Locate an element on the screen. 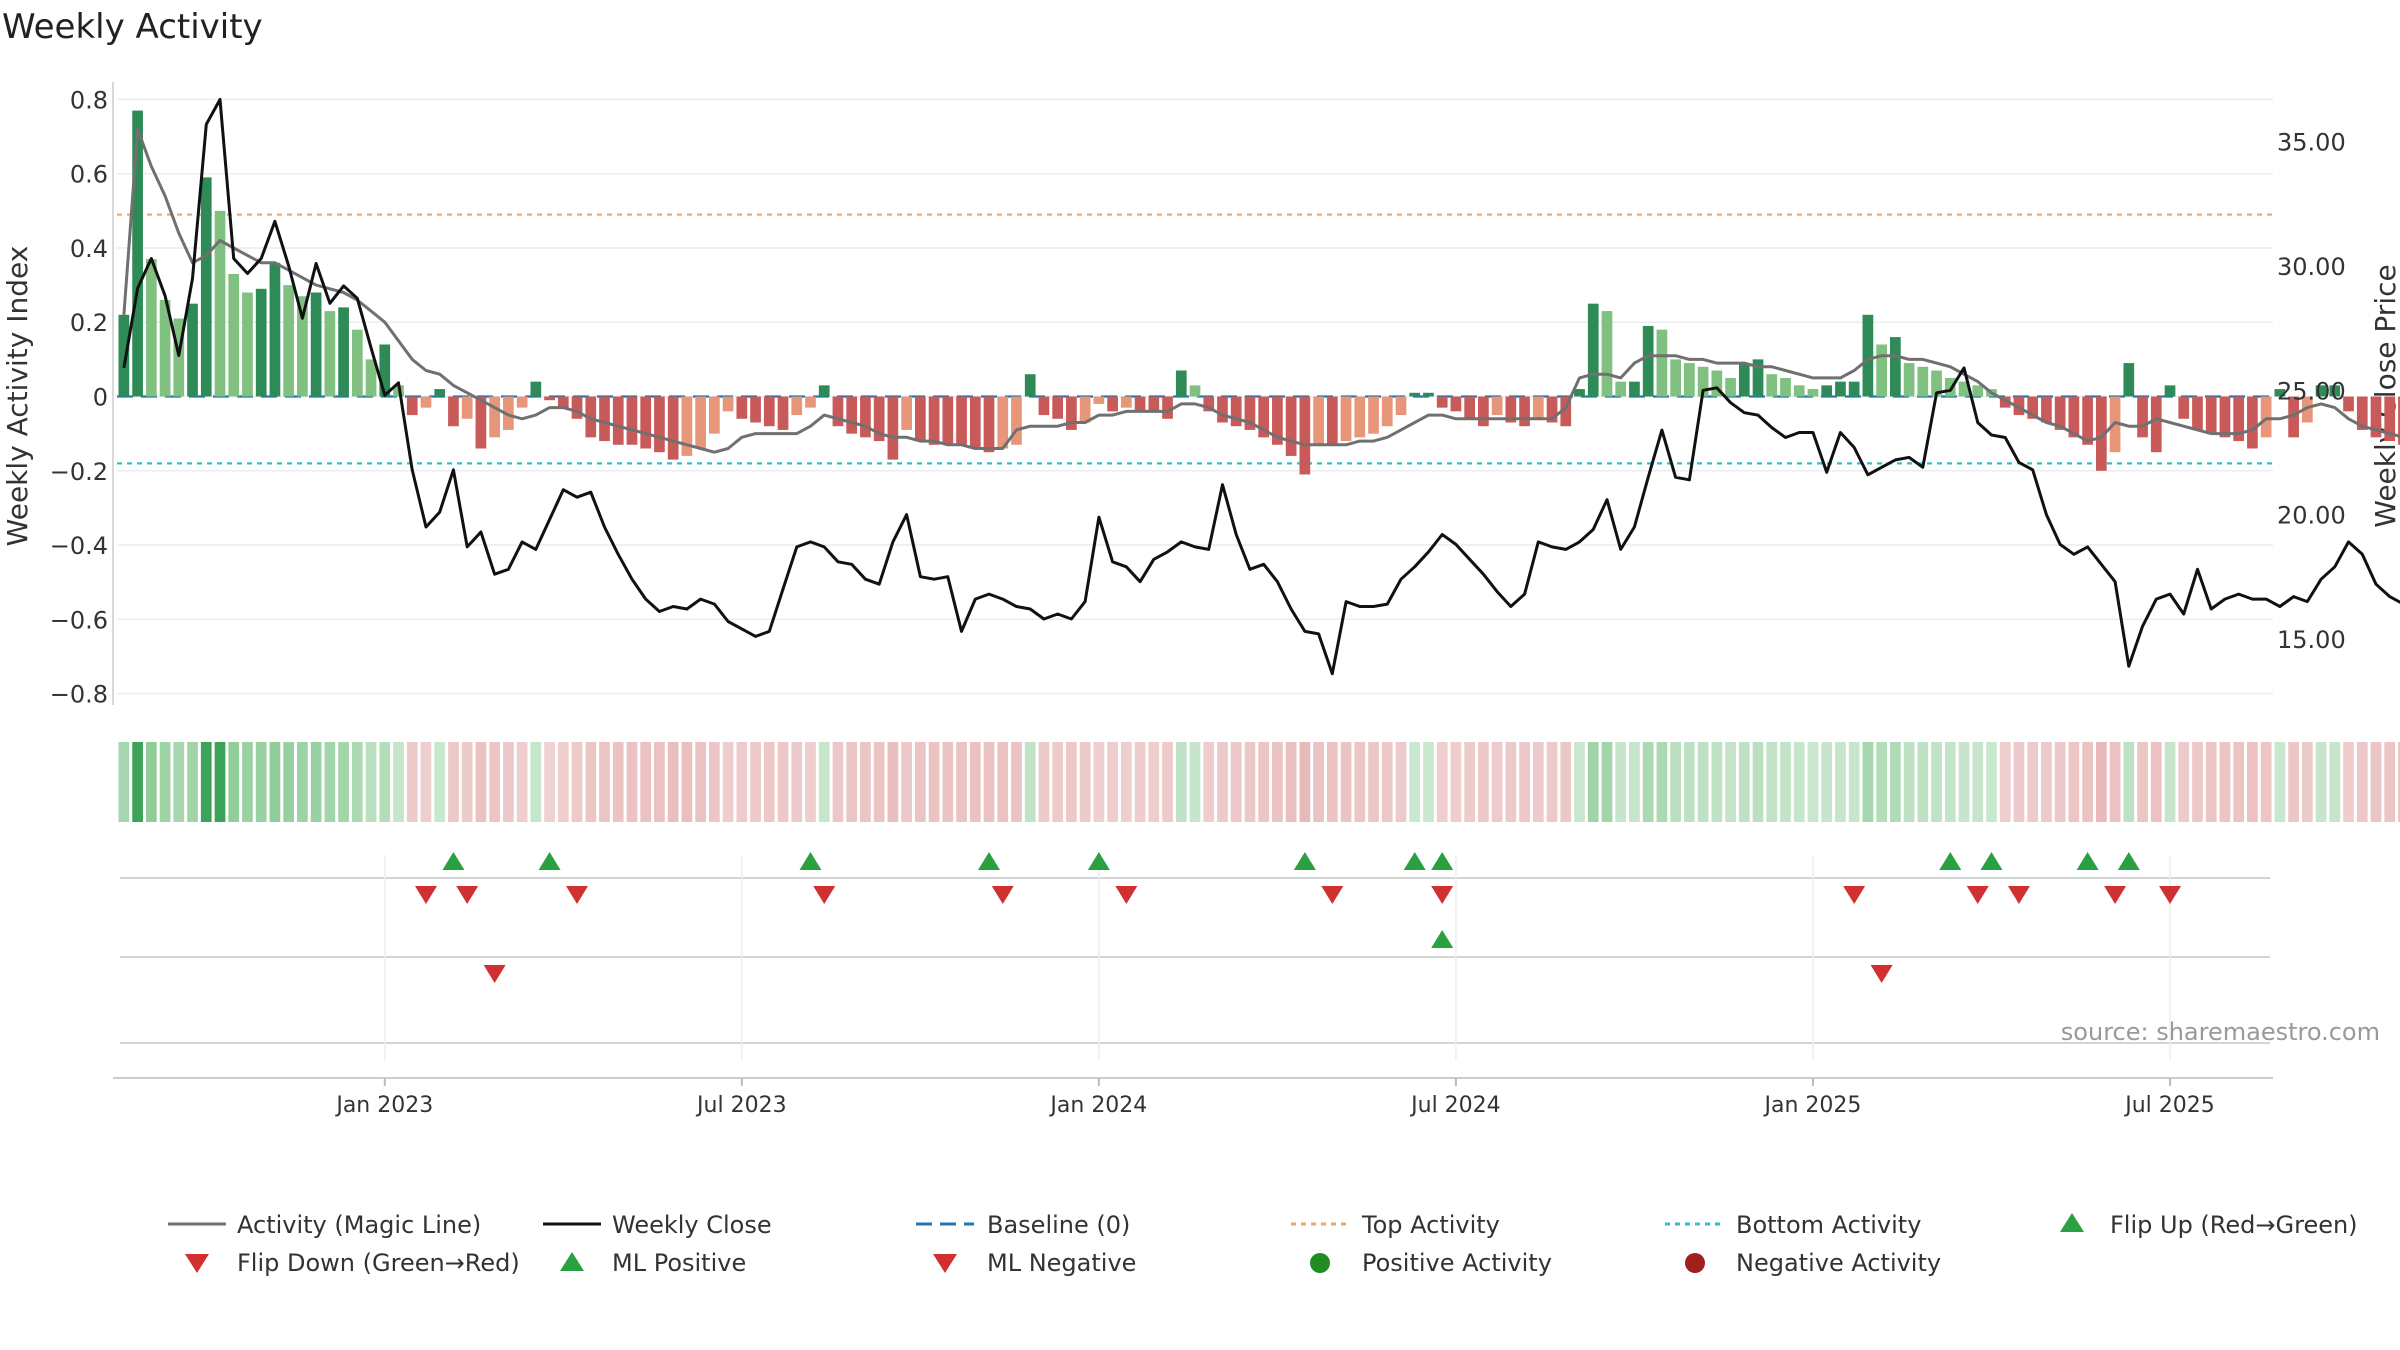 The height and width of the screenshot is (1350, 2400). legend-label: Flip Down (Green→Red) is located at coordinates (378, 1263).